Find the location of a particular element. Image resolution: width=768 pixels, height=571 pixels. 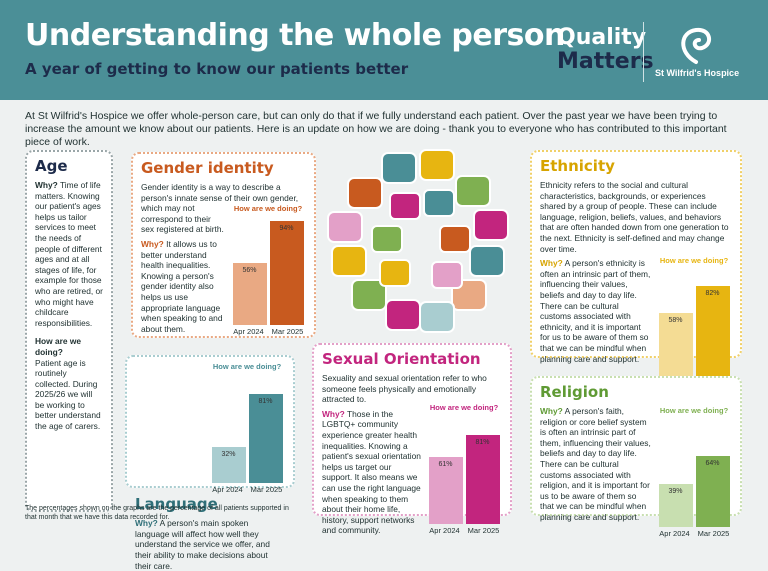

bar: 82% is located at coordinates (712, 331).